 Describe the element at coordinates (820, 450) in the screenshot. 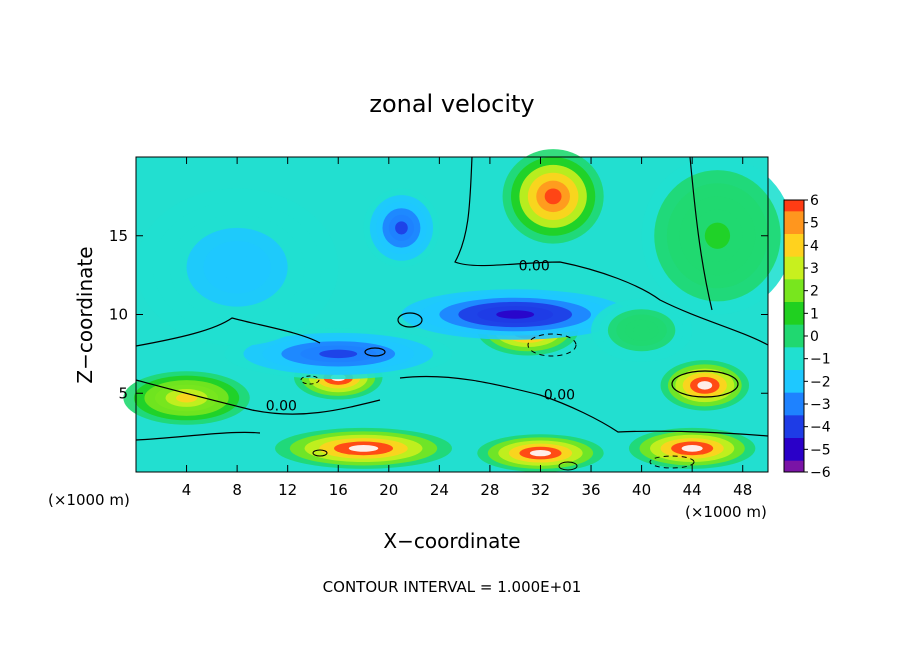

I see `colorbar-tick-label: −5` at that location.